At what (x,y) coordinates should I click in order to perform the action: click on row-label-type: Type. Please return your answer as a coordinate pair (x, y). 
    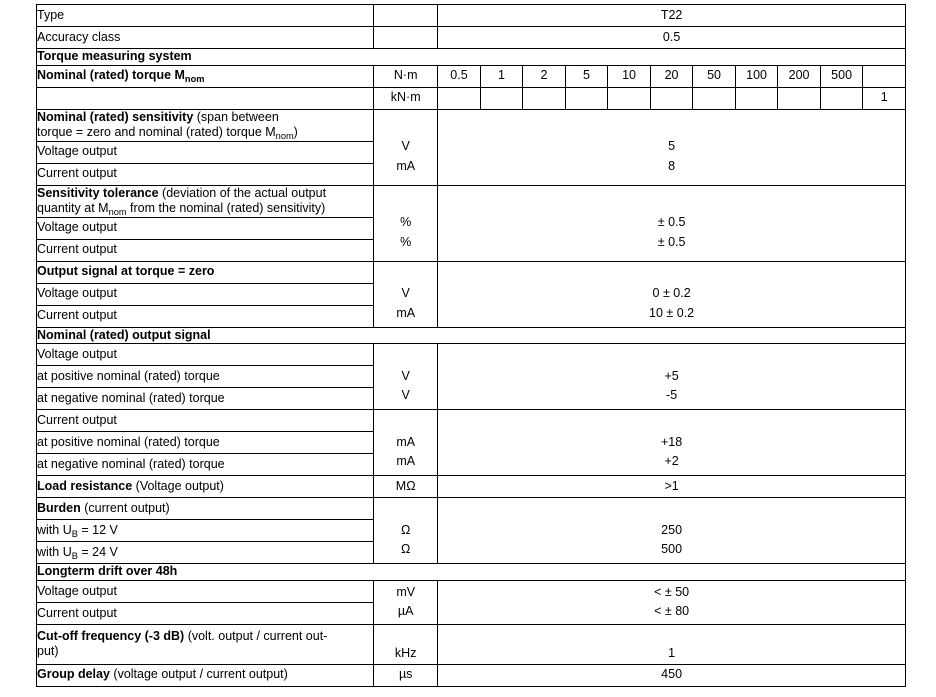
    Looking at the image, I should click on (205, 15).